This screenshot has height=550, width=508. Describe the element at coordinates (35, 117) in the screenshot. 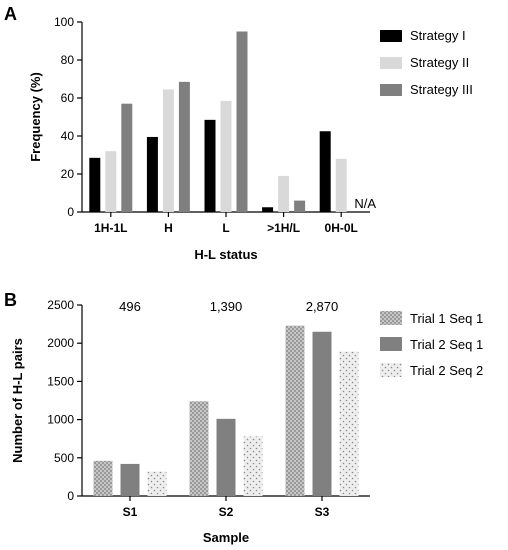

I see `y-axis-title: Frequency (%)` at that location.